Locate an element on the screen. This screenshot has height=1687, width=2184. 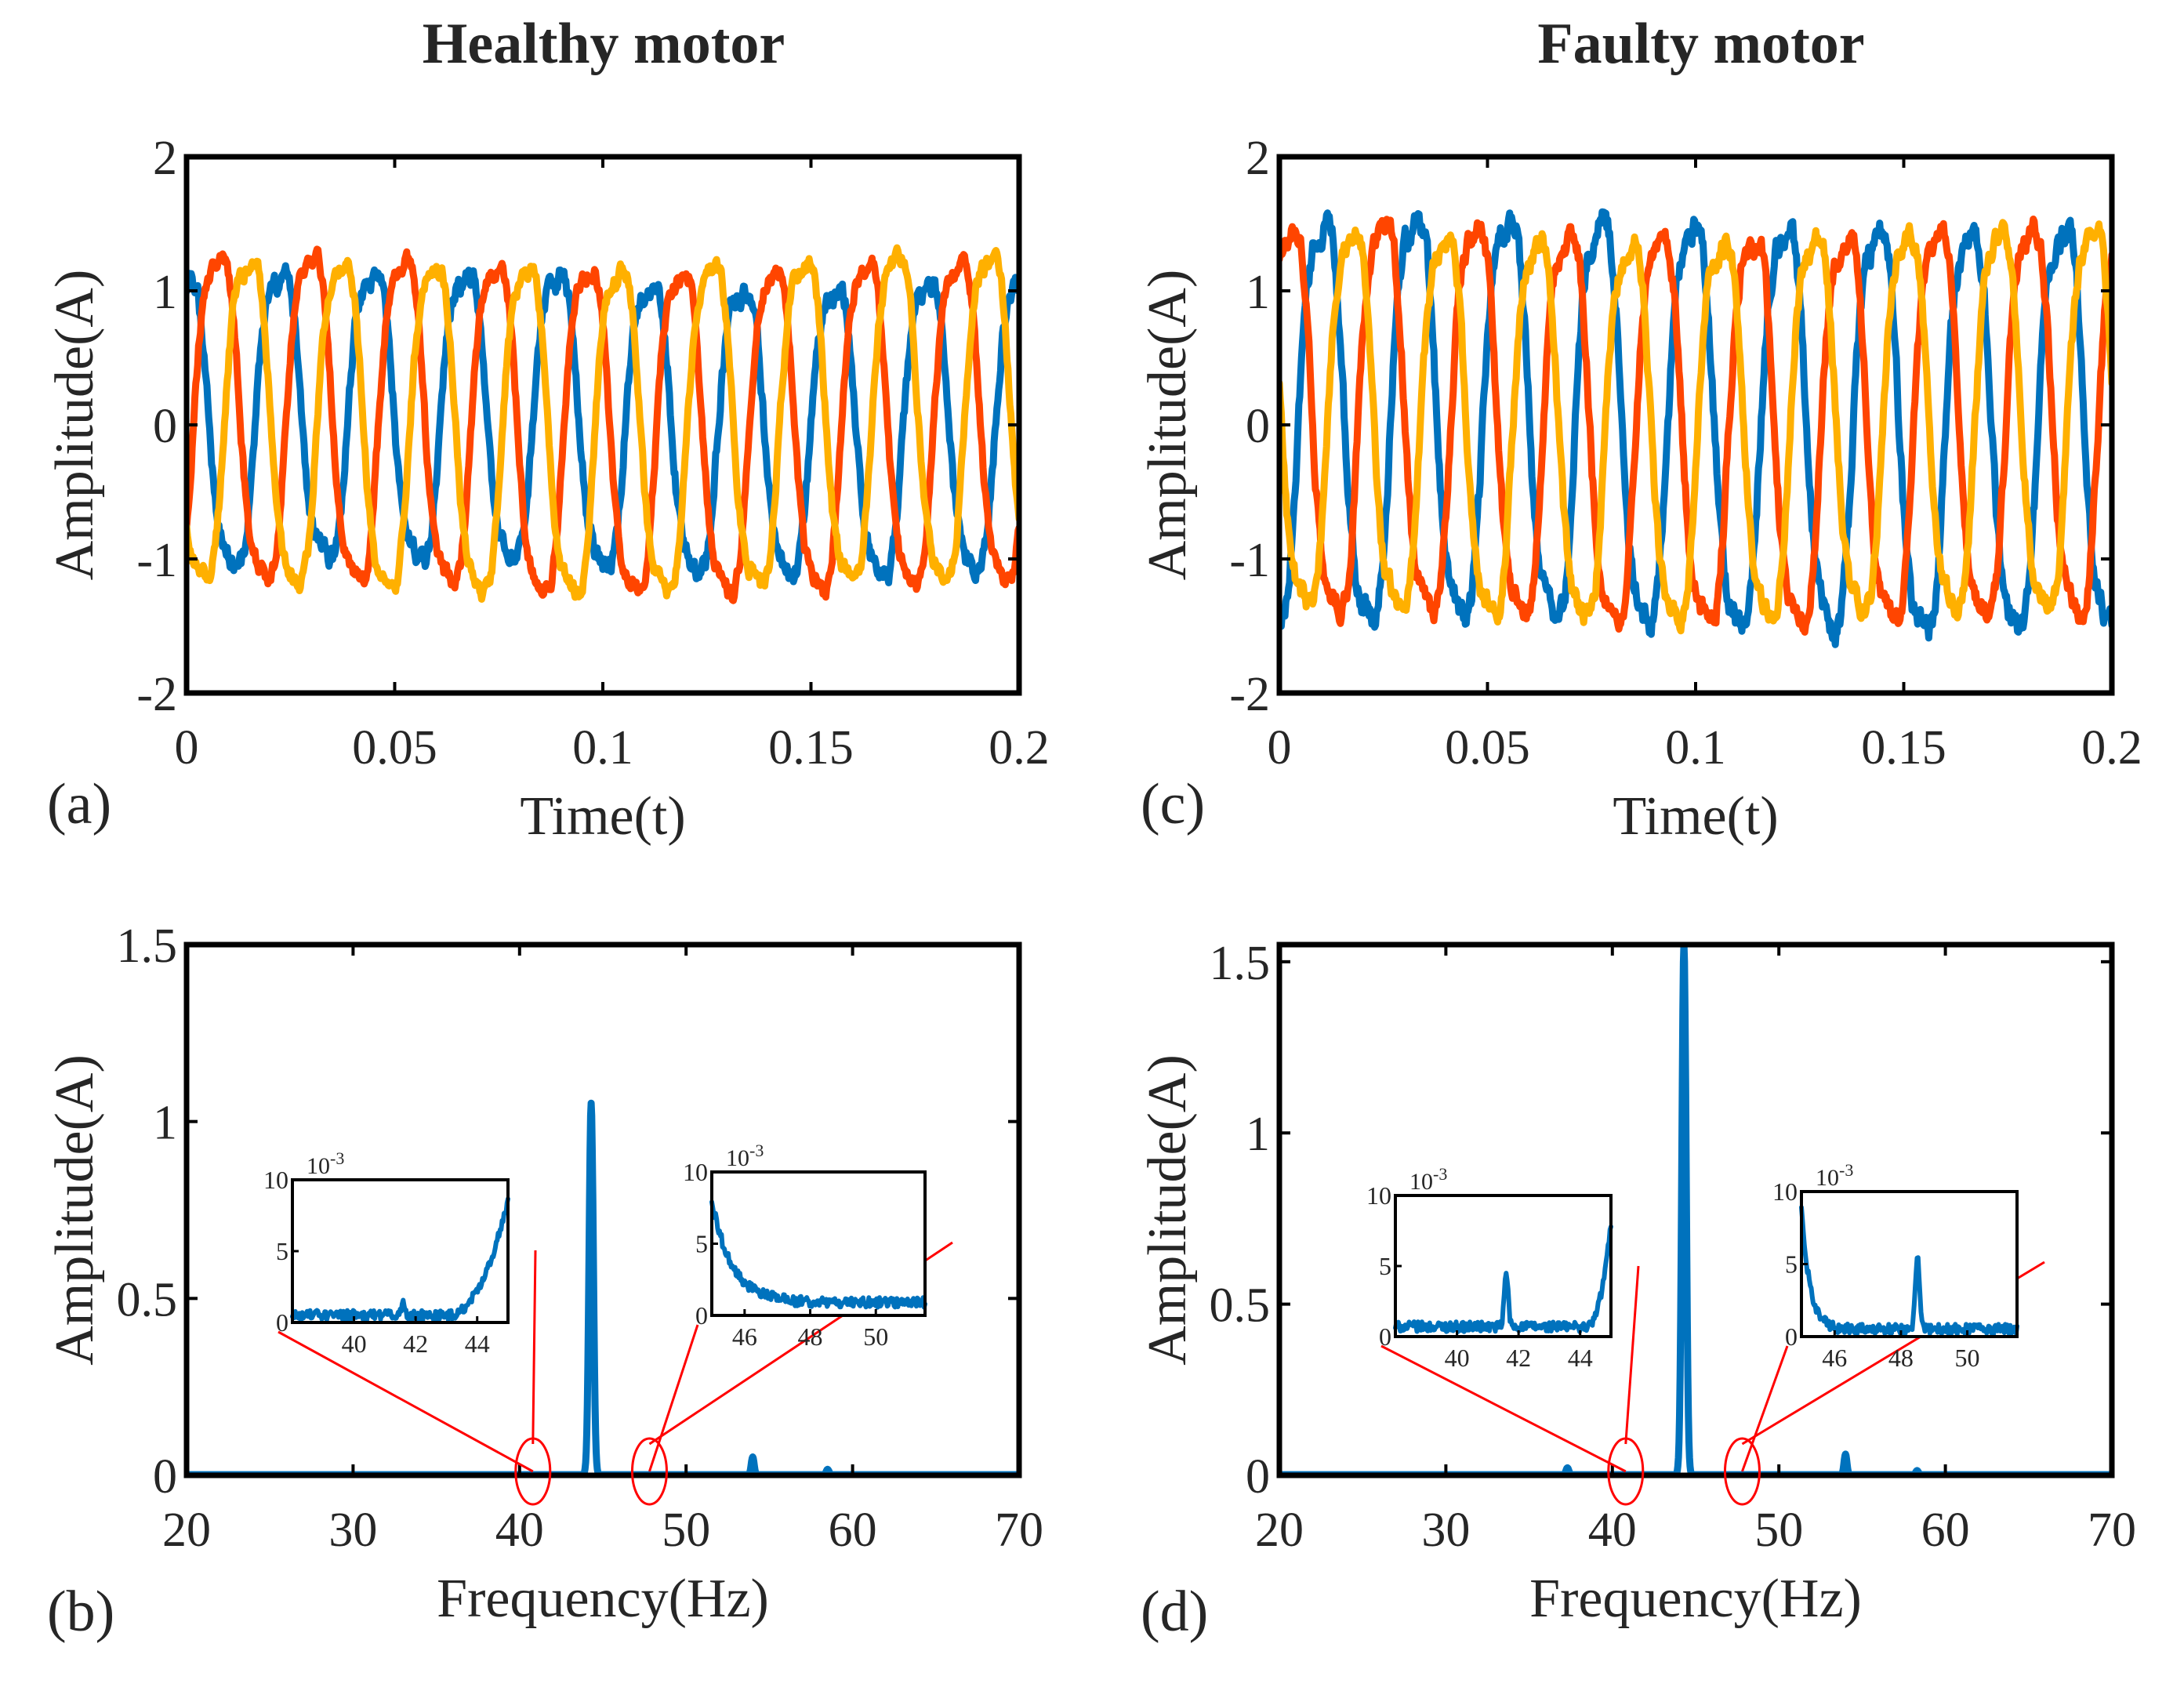
inset-b-right: 46 48 50 0 5 10 10-3 is located at coordinates (805, 1246).